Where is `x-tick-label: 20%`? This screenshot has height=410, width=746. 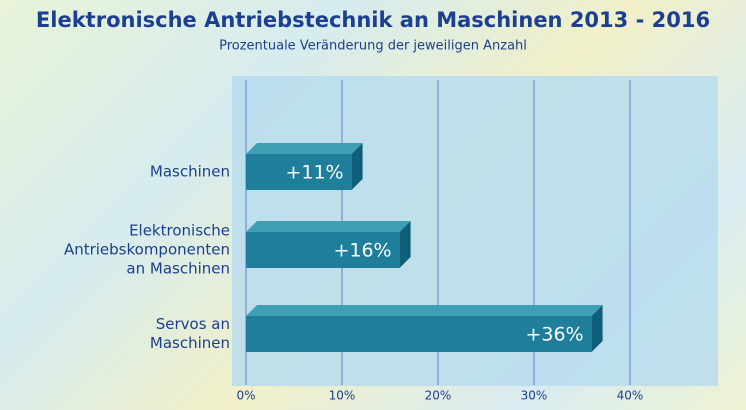
x-tick-label: 20% is located at coordinates (438, 396).